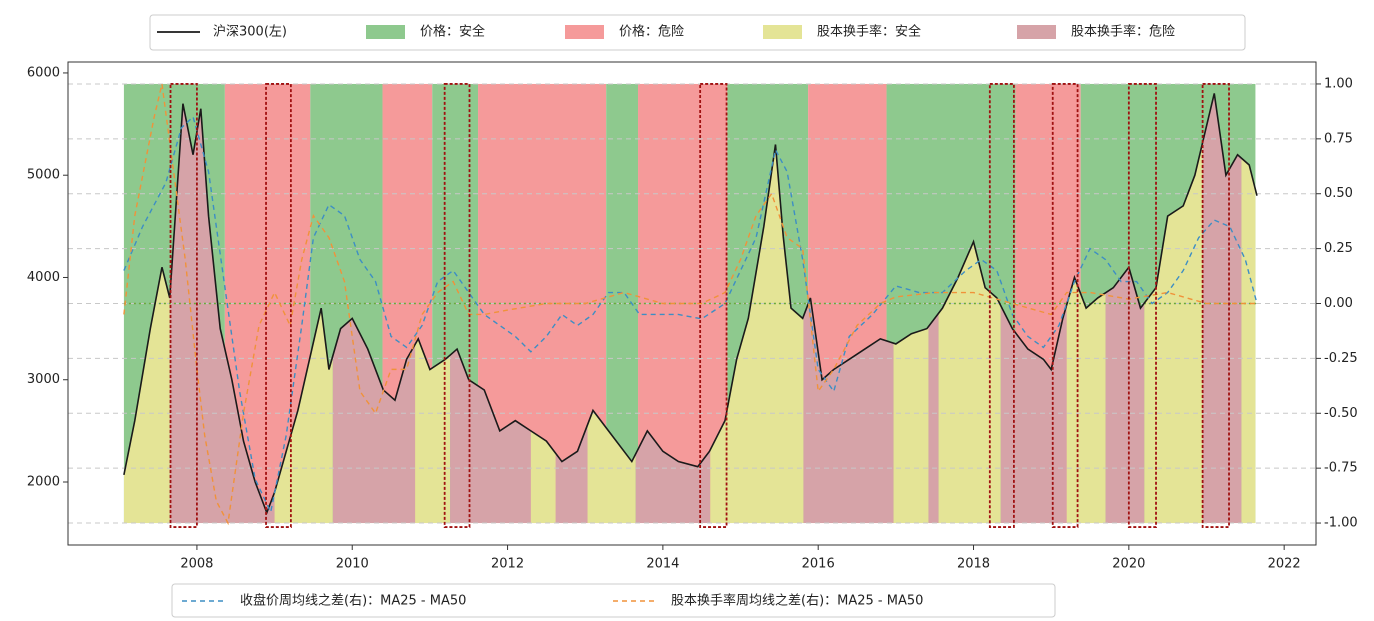 This screenshot has width=1374, height=621. I want to click on y2-tick-label: -0.75, so click(1341, 468).